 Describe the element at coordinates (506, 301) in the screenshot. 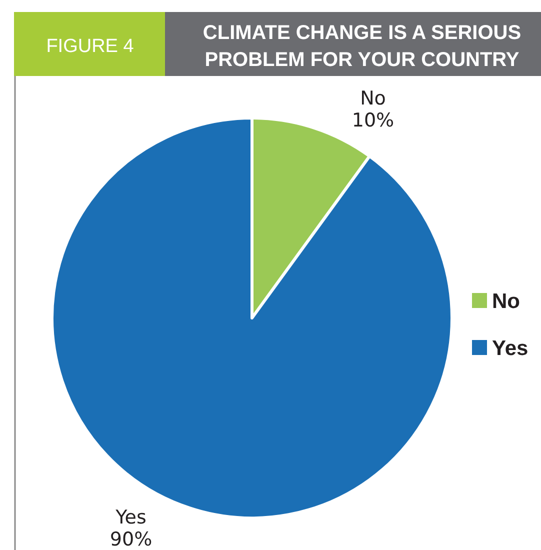

I see `legend-label: No` at that location.